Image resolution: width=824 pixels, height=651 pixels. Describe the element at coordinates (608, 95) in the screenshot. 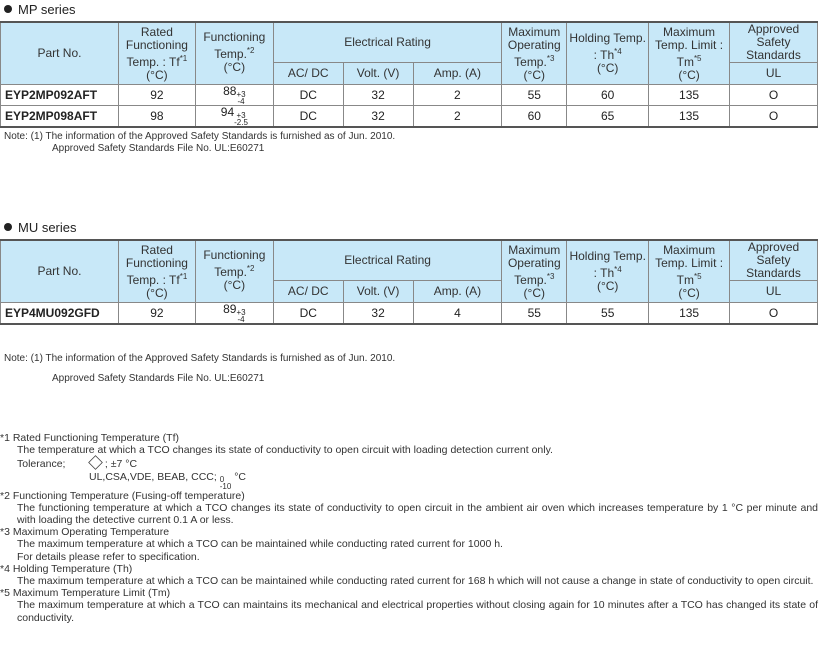

I see `holding-temp: 60` at that location.